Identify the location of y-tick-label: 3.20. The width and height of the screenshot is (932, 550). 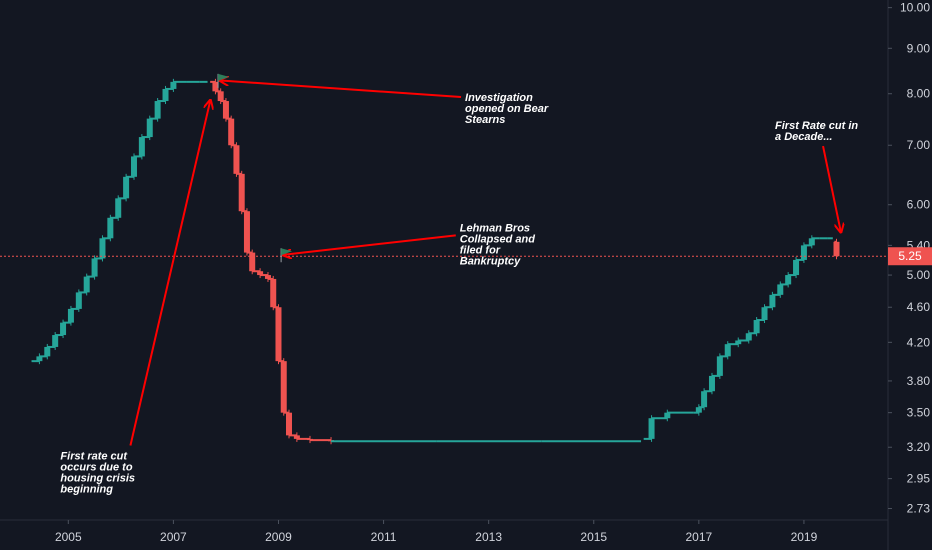
(919, 447).